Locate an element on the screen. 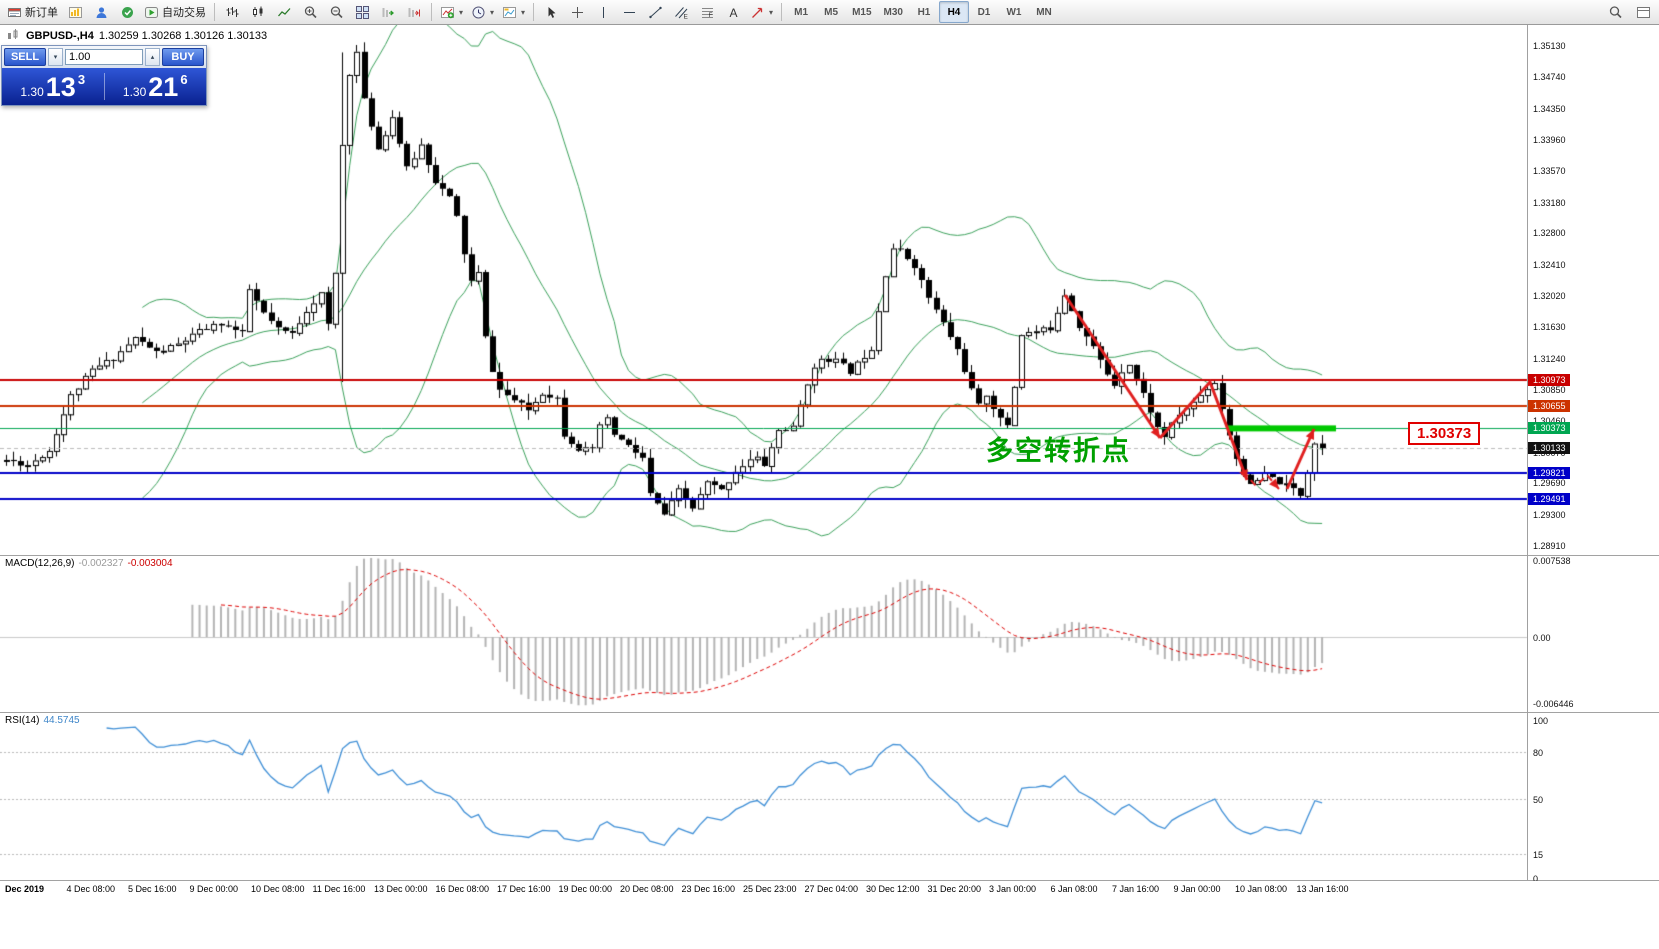 This screenshot has height=949, width=1659. autotrading-button: 自动交易 is located at coordinates (175, 12).